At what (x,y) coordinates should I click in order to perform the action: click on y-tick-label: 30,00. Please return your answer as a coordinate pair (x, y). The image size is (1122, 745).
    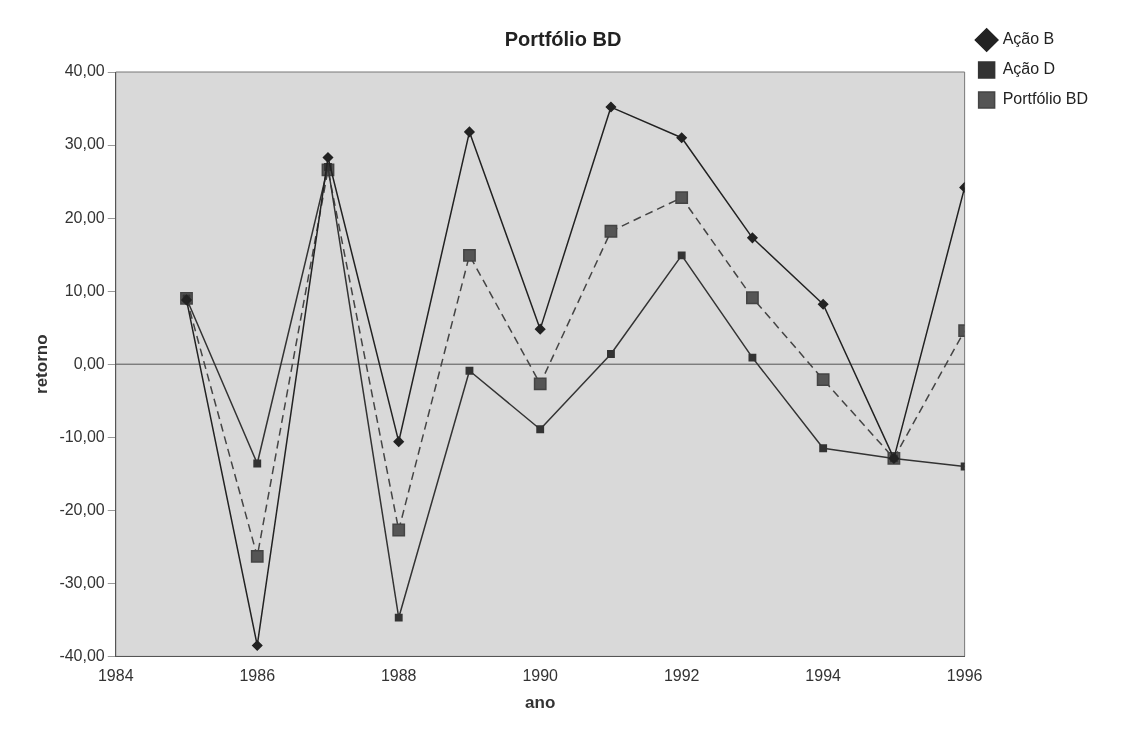
    Looking at the image, I should click on (84, 144).